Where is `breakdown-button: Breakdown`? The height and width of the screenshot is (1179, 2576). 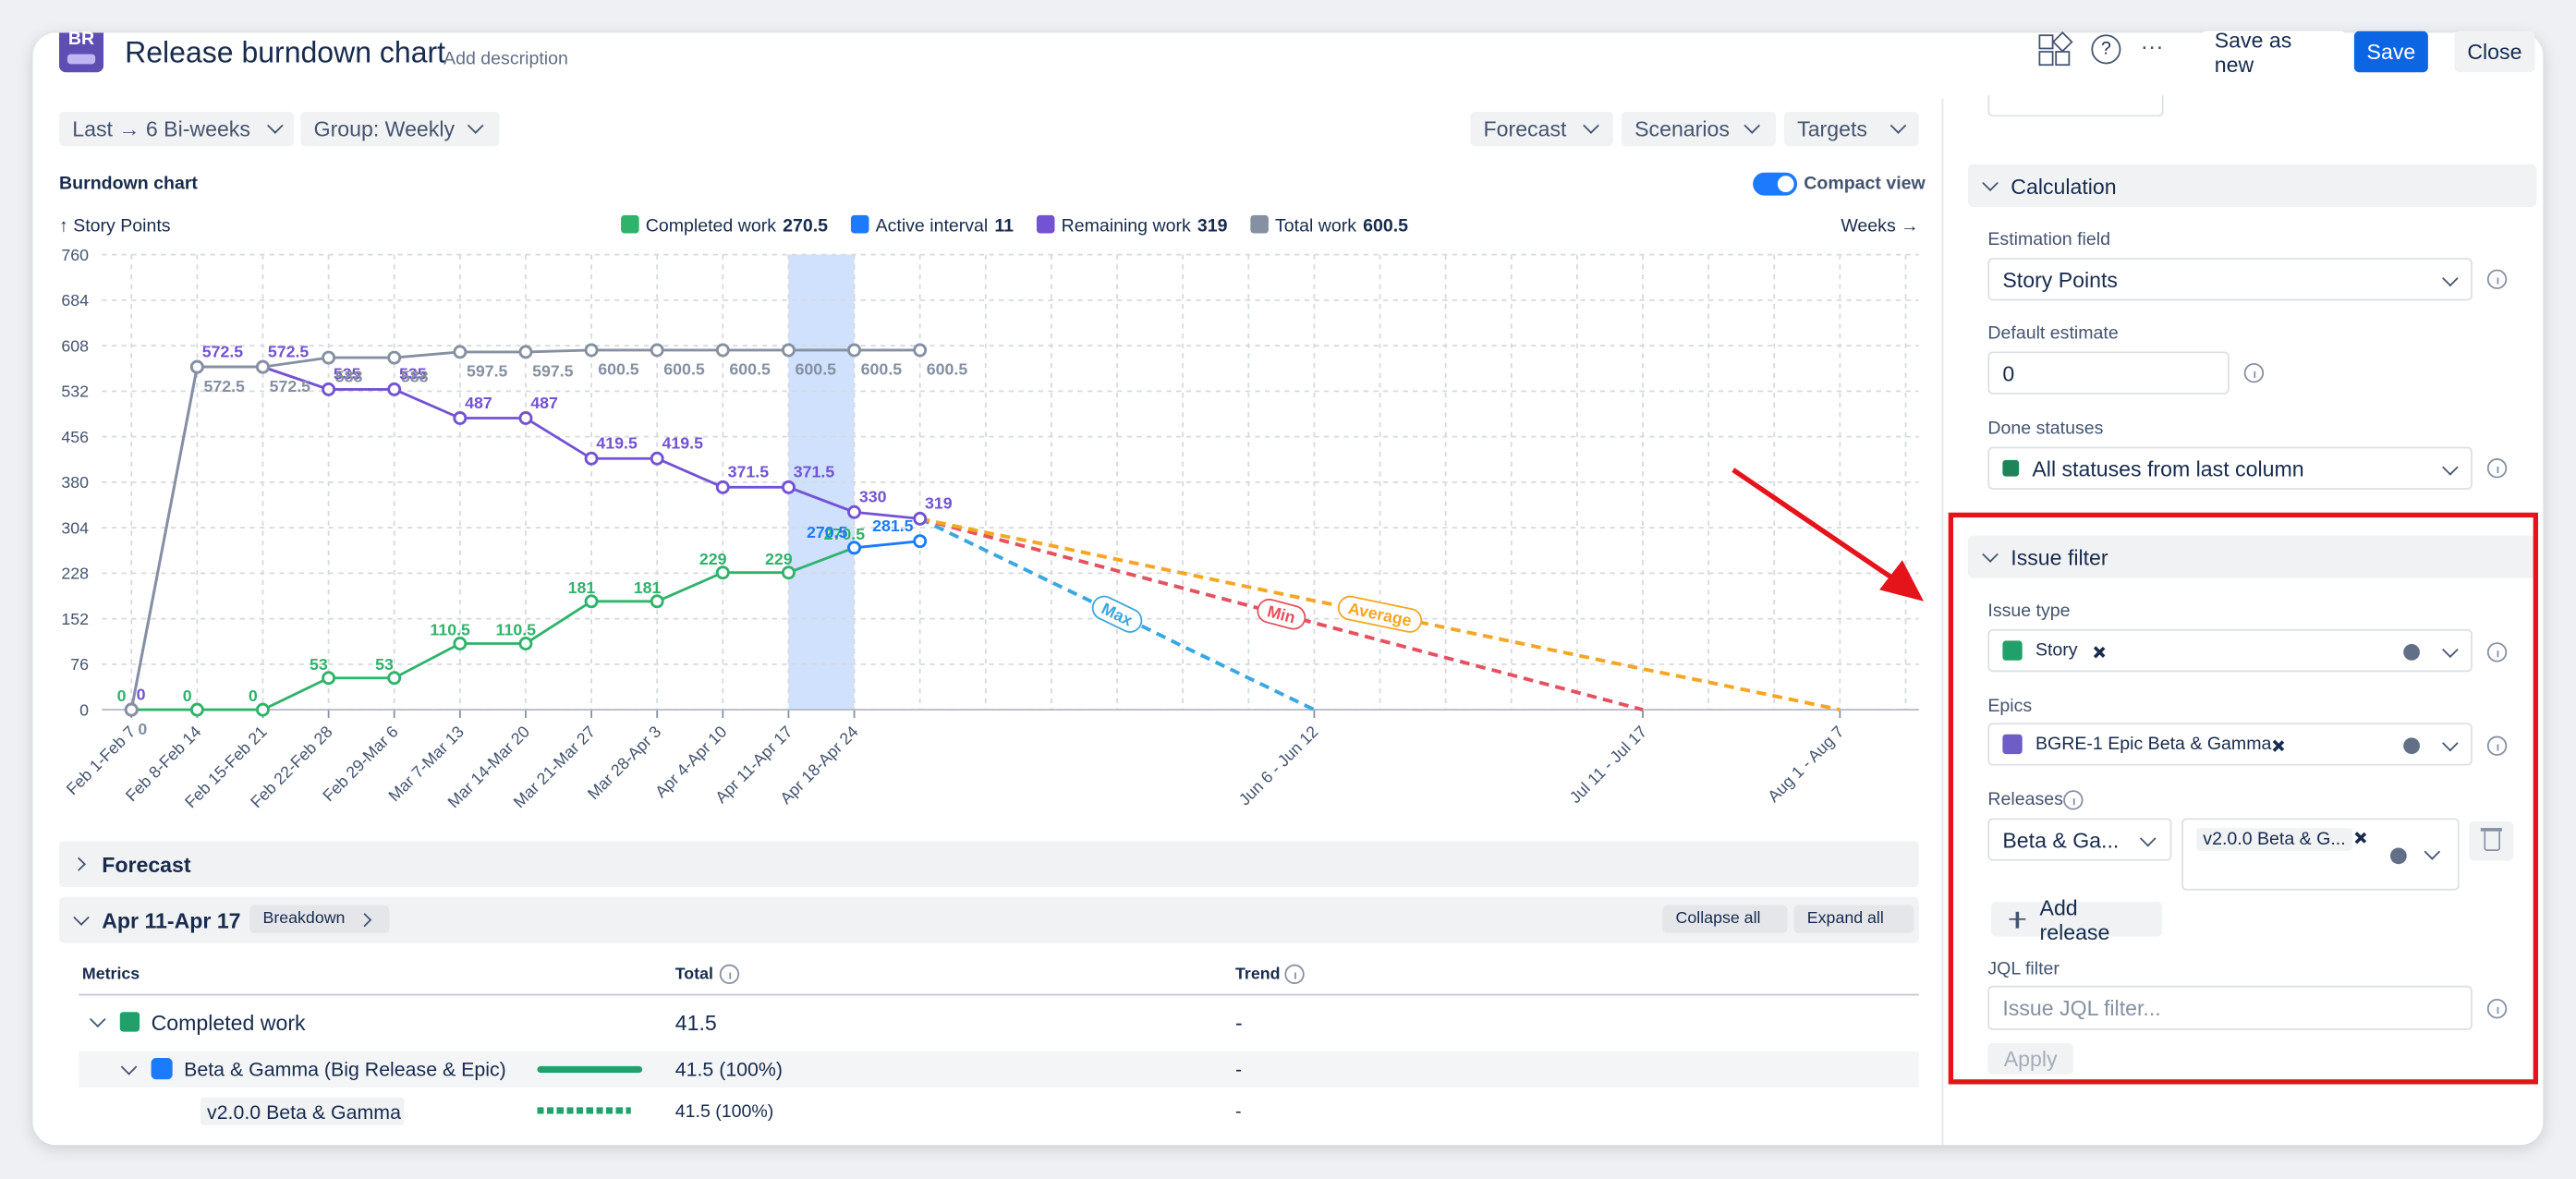 breakdown-button: Breakdown is located at coordinates (319, 919).